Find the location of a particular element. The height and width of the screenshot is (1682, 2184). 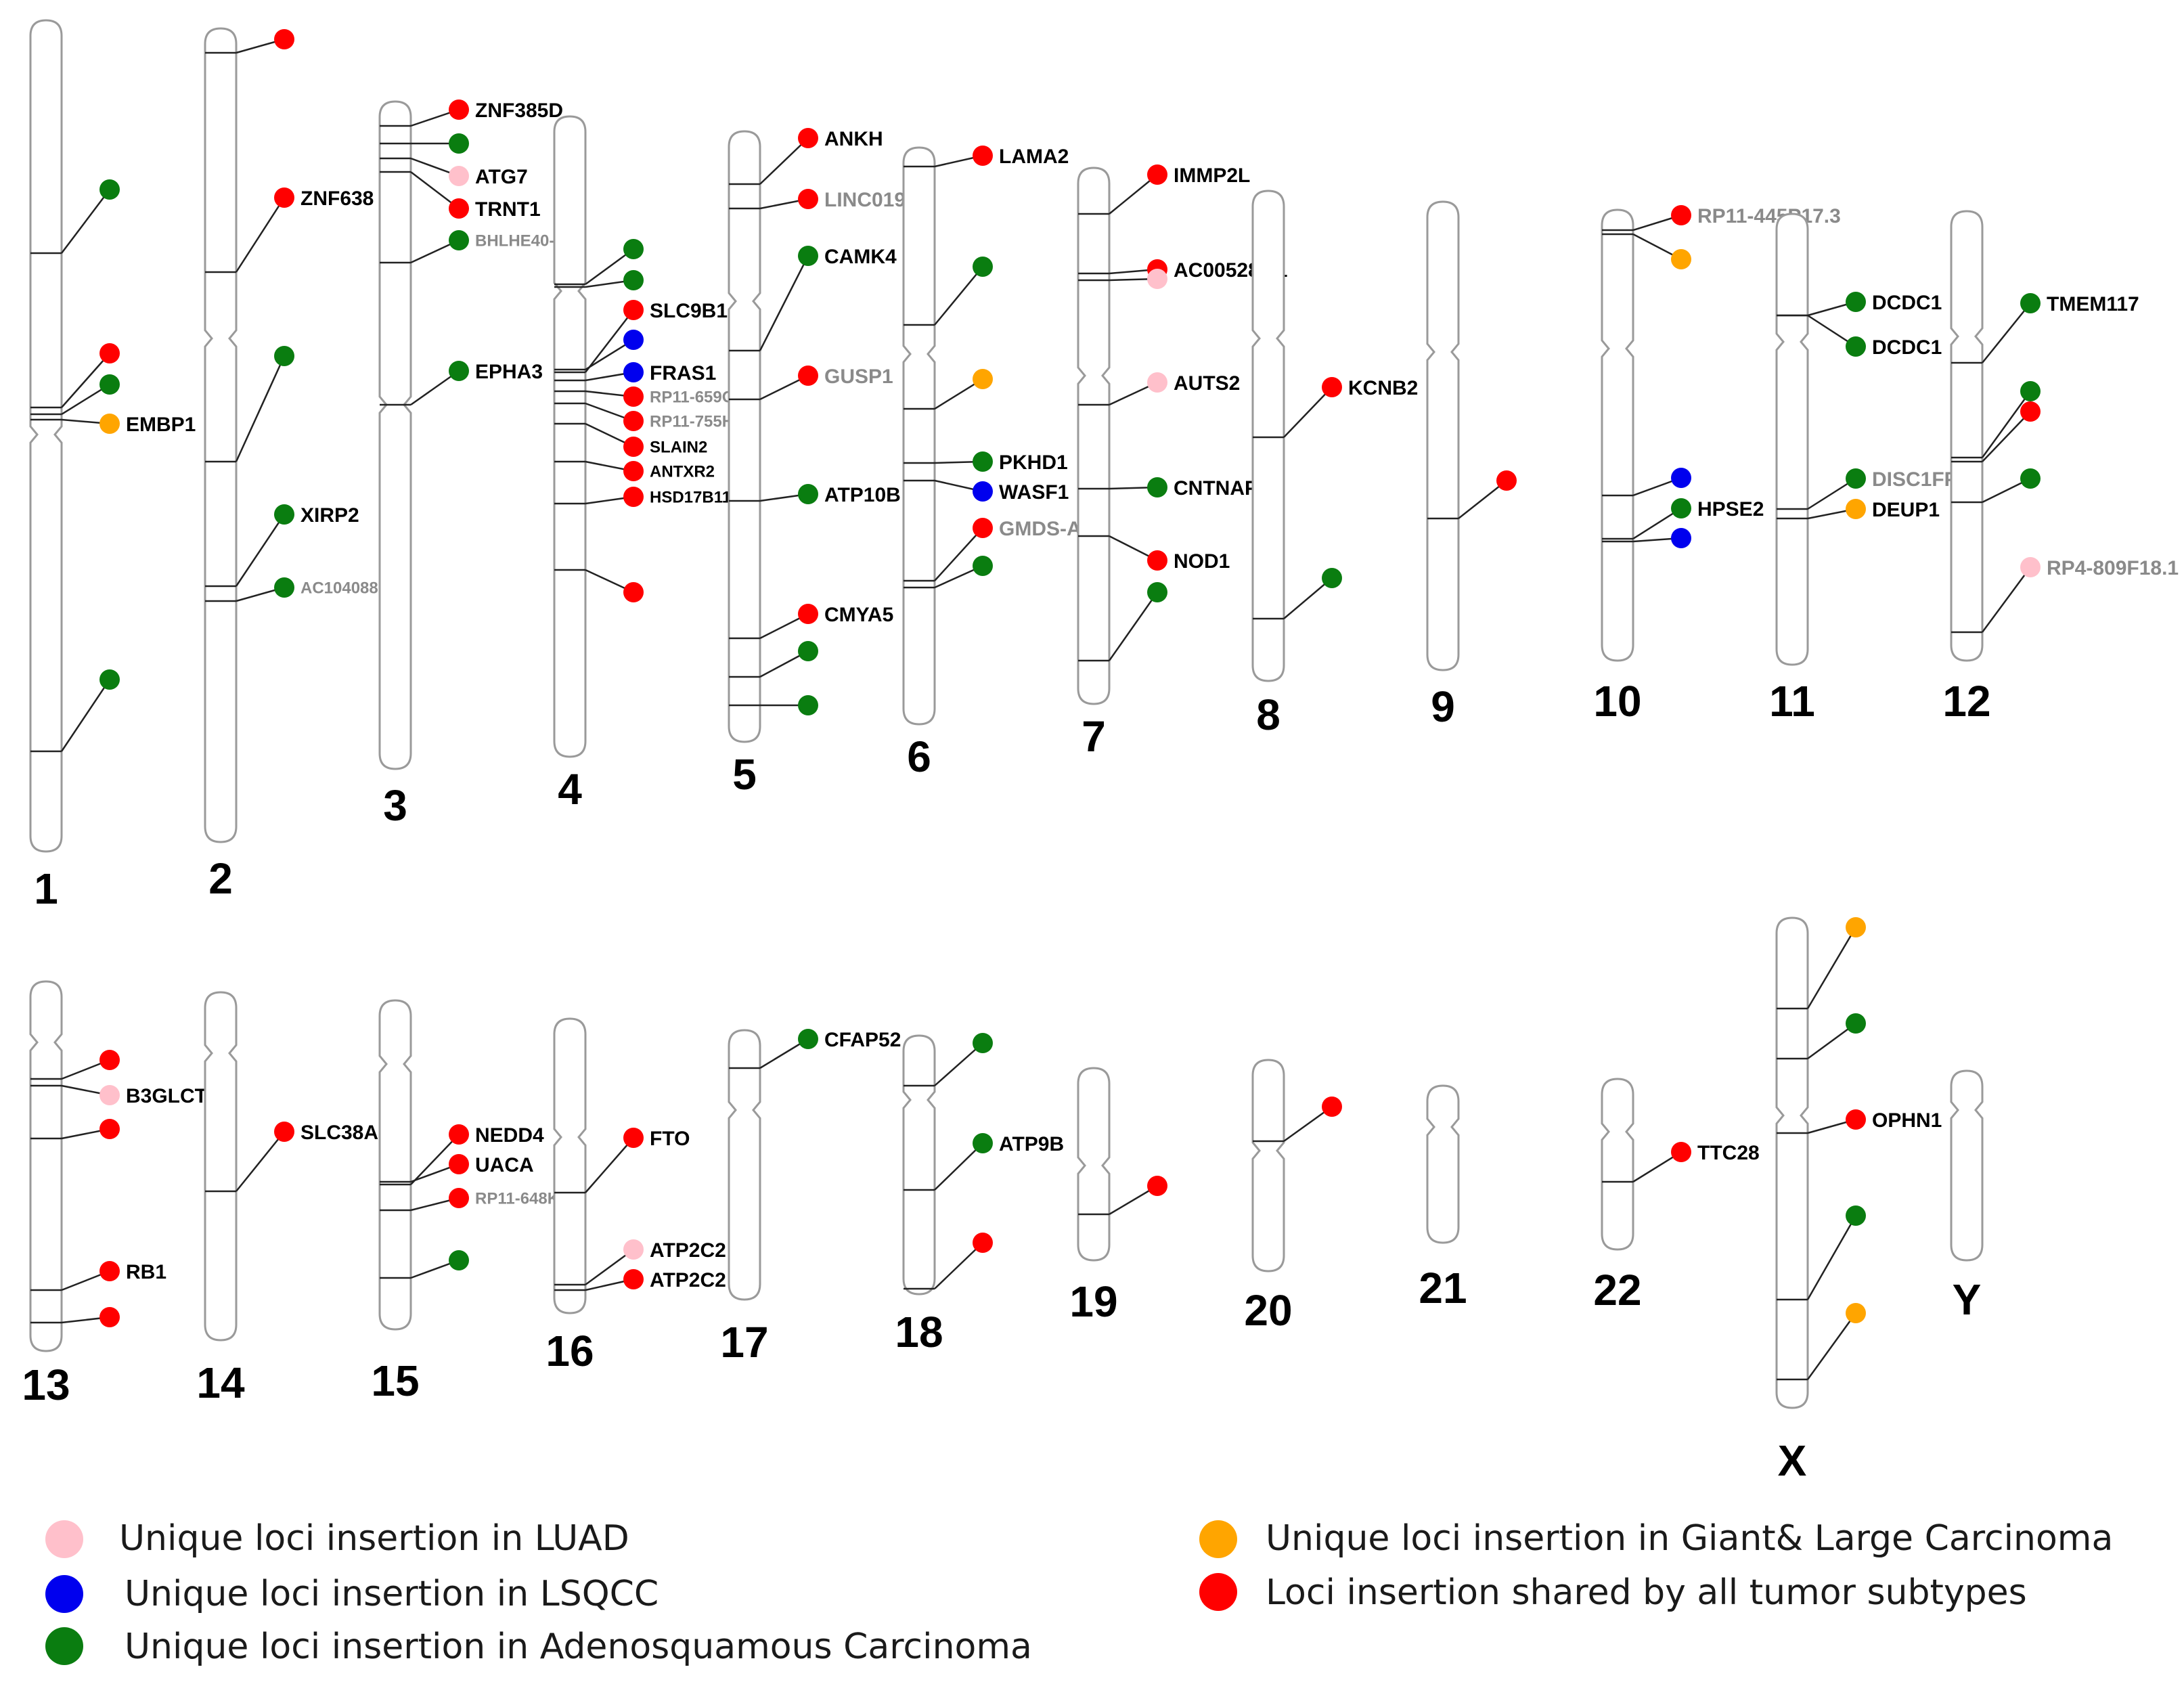

chromosome-label: 8 is located at coordinates (1268, 714).